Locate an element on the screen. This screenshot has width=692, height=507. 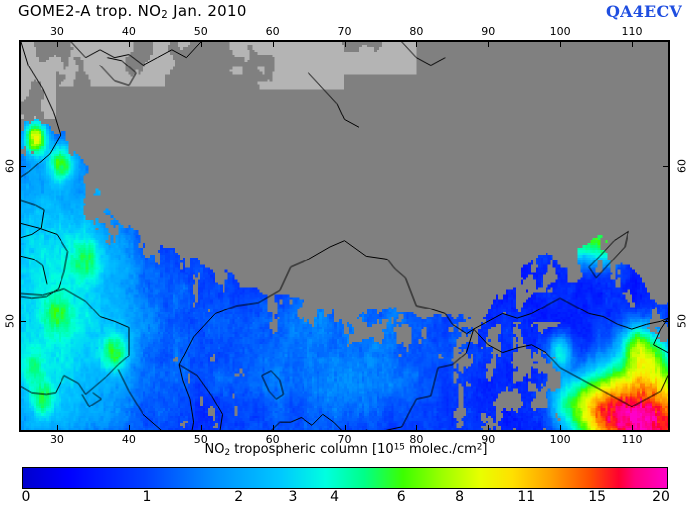
y-tick-label-left-50: 50 is located at coordinates (10, 321).